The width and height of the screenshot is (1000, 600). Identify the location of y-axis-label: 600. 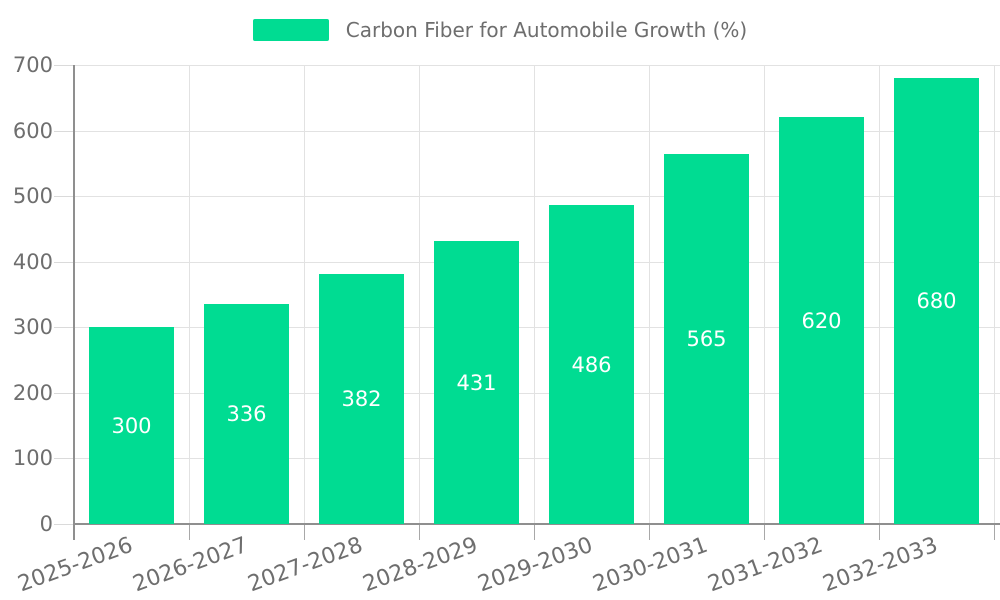
(32, 130).